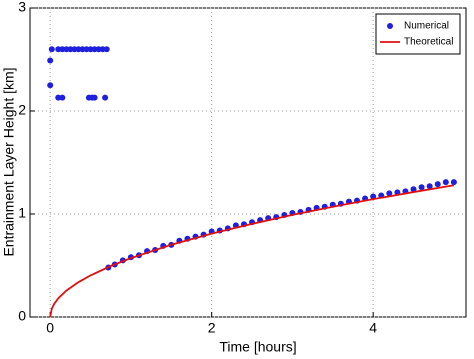  I want to click on x-tick-label: 4, so click(373, 328).